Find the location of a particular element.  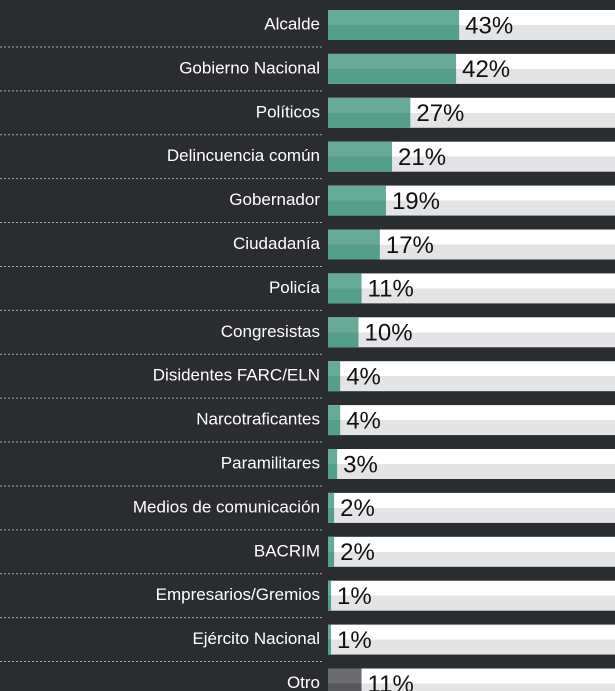

value-label: 42% is located at coordinates (486, 69).